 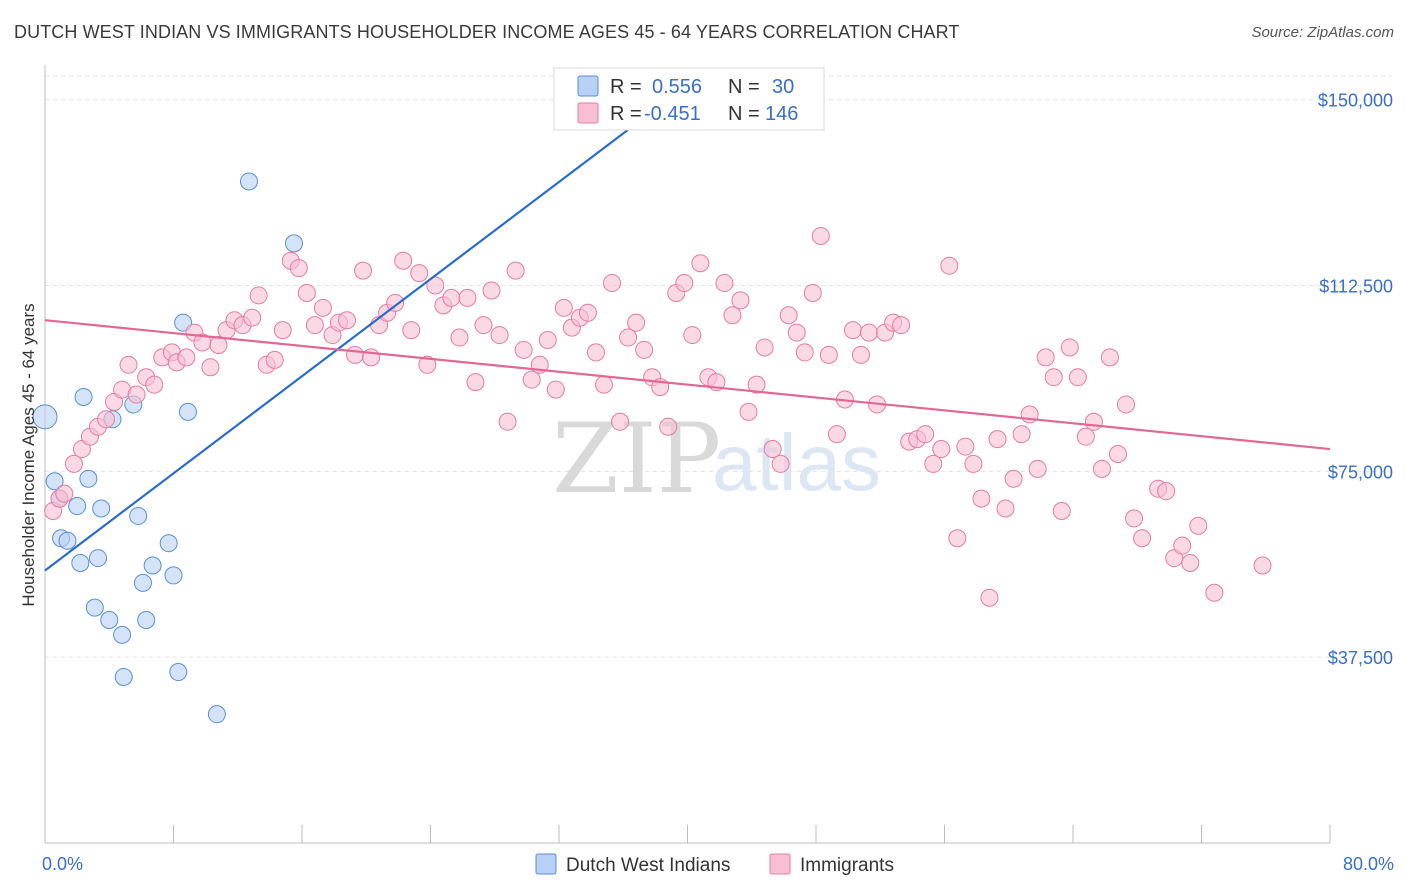 I want to click on y-tick-label: $37,500, so click(x=1360, y=658).